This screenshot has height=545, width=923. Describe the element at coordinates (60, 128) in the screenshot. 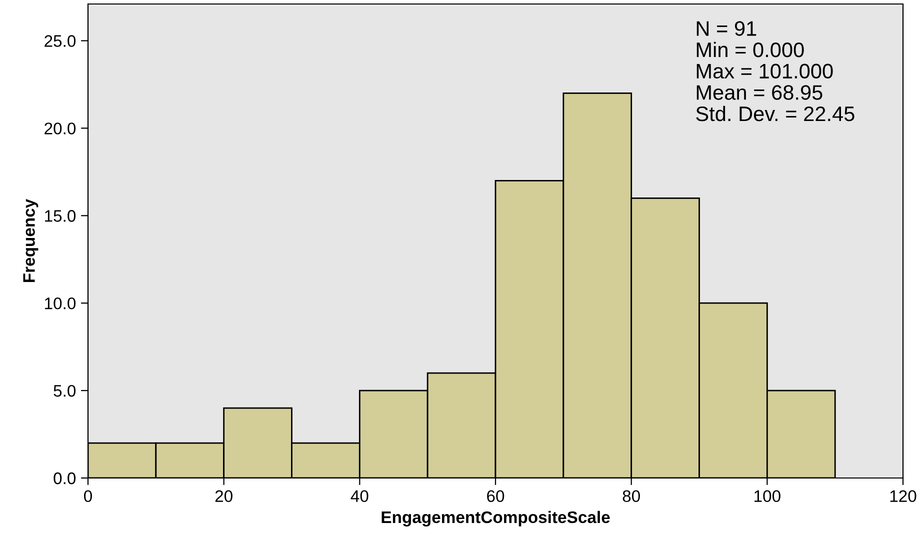

I see `y-tick-label: 20.0` at that location.